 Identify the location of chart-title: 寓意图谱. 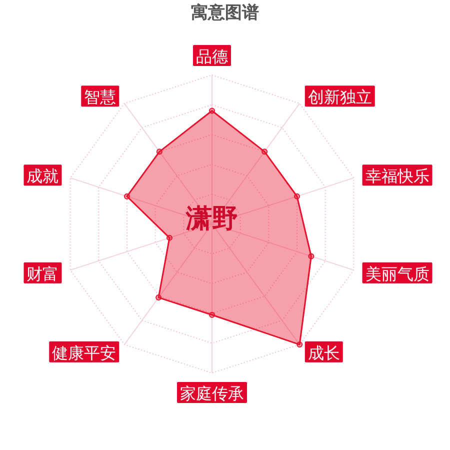
(225, 13).